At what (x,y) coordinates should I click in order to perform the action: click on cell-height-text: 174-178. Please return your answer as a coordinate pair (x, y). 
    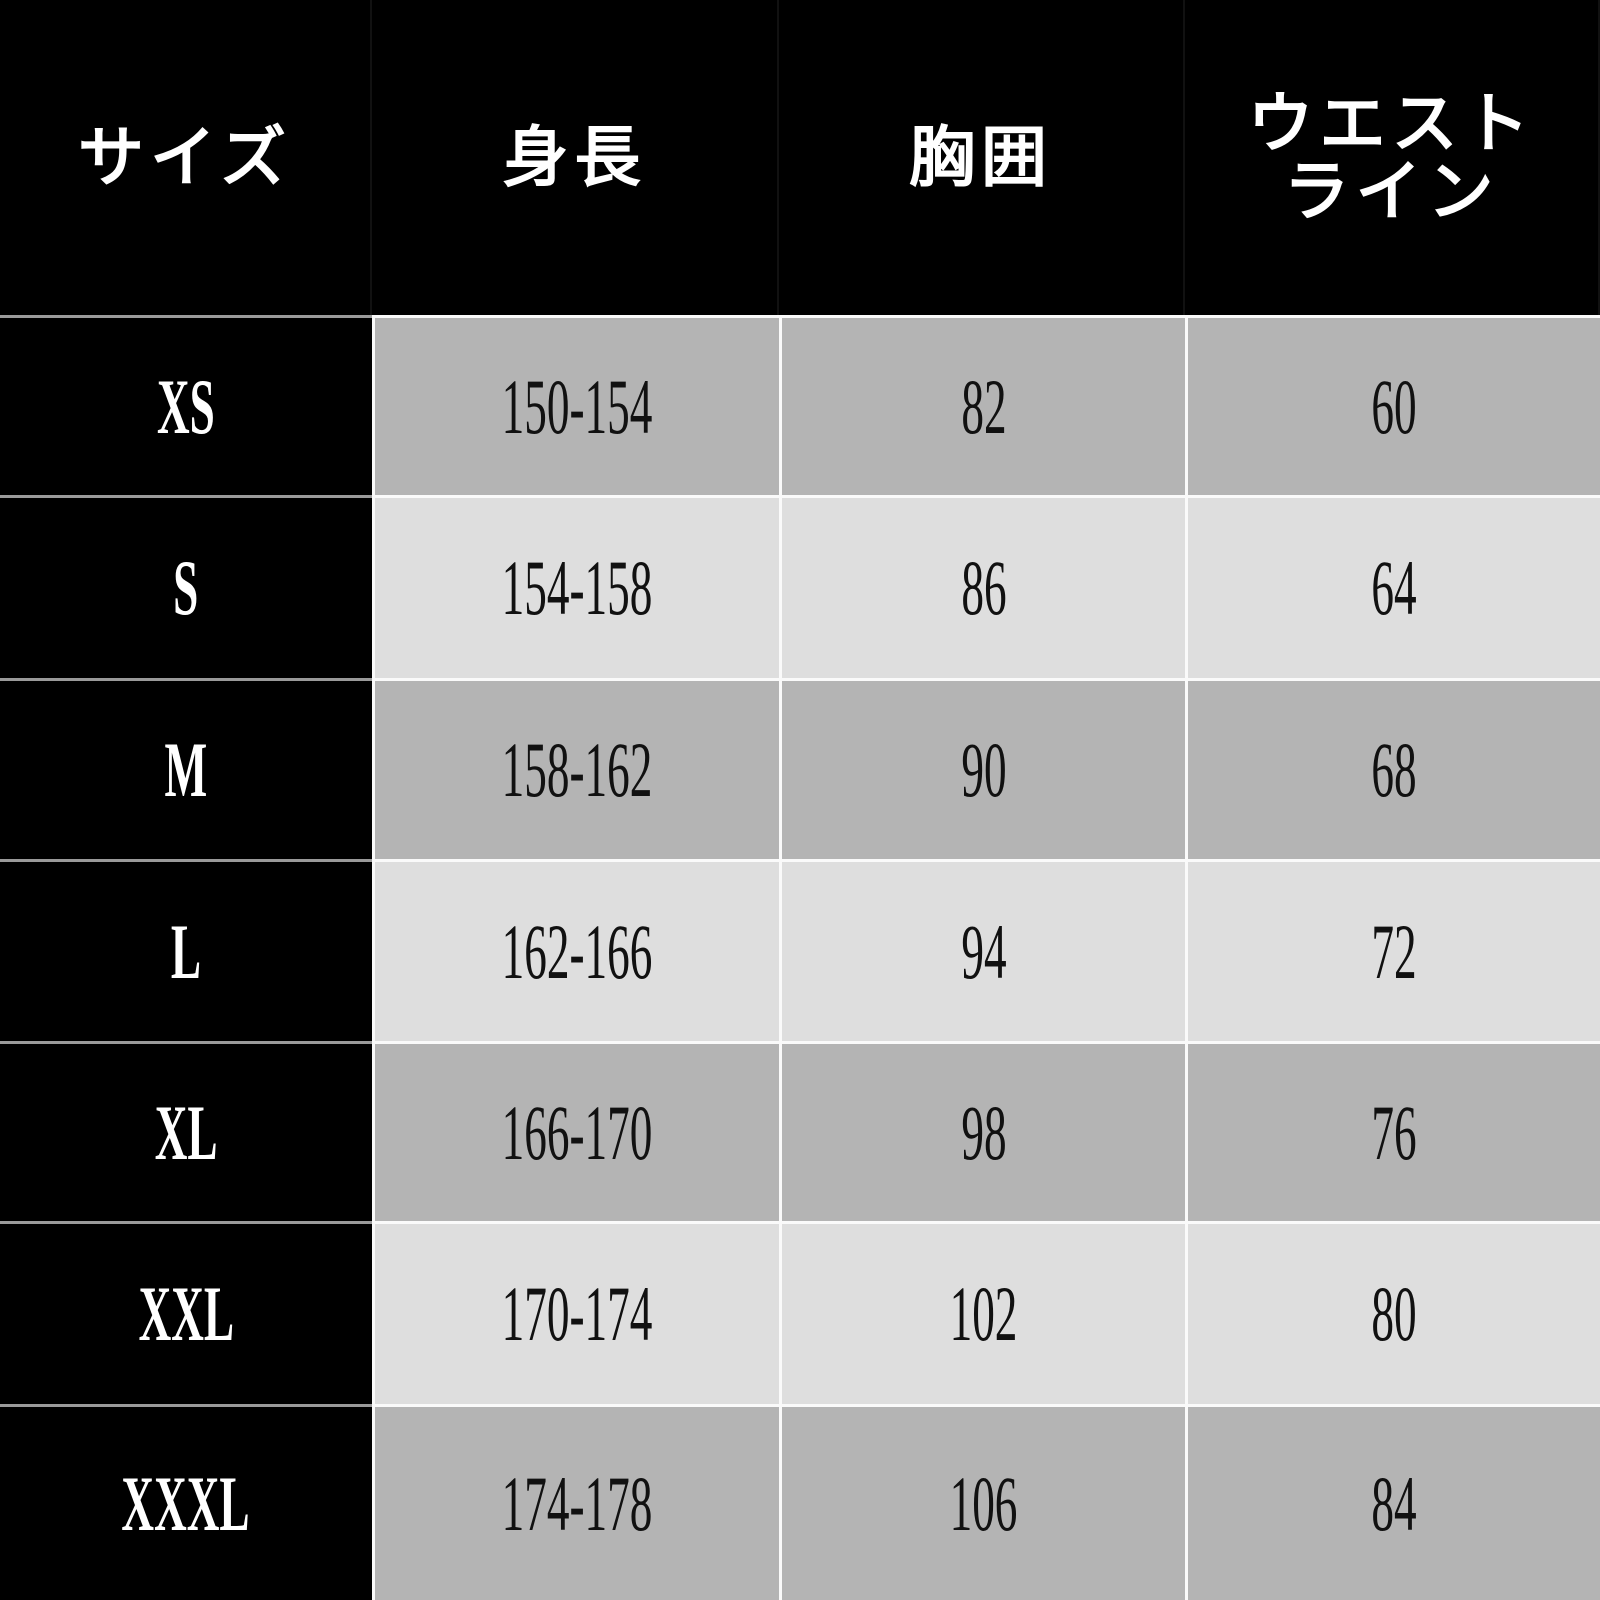
    Looking at the image, I should click on (577, 1503).